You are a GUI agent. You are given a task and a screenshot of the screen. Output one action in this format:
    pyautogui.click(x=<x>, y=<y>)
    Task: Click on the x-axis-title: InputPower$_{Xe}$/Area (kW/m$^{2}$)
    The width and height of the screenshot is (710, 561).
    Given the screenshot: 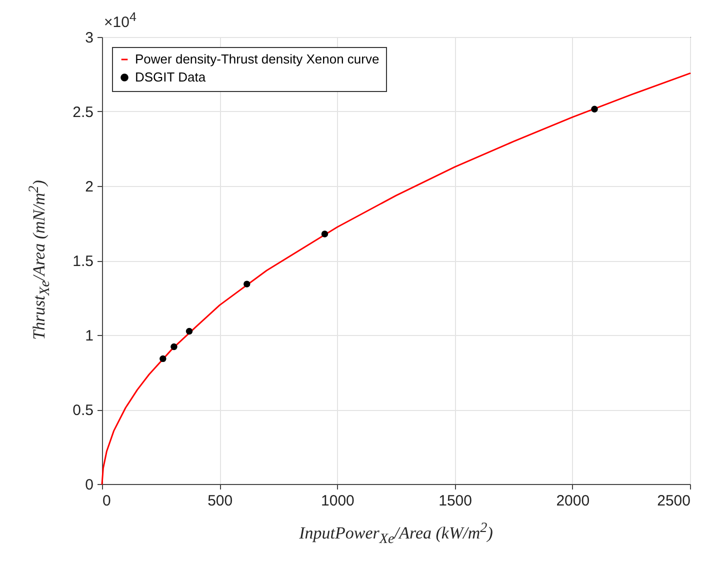 What is the action you would take?
    pyautogui.click(x=396, y=534)
    